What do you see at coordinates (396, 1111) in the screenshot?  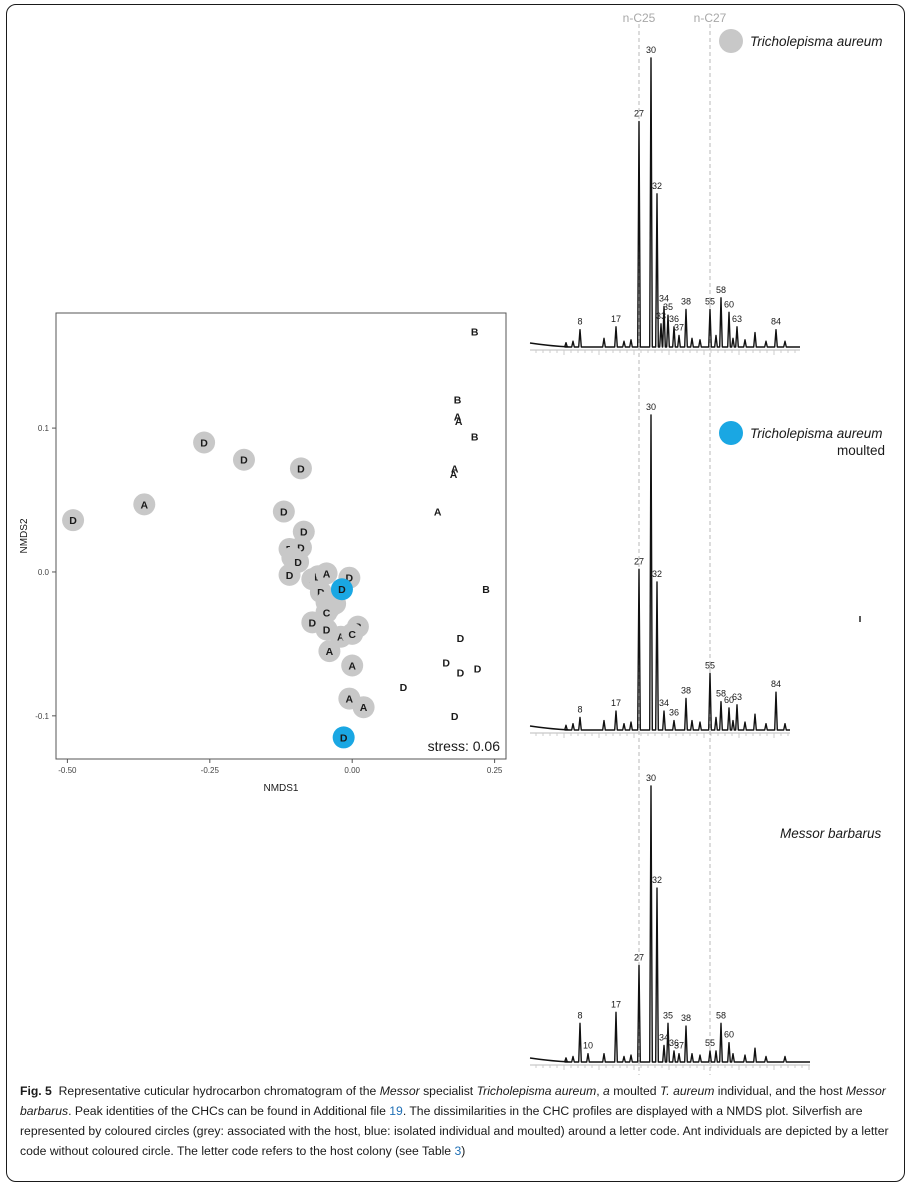 I see `additional-file-link: 19` at bounding box center [396, 1111].